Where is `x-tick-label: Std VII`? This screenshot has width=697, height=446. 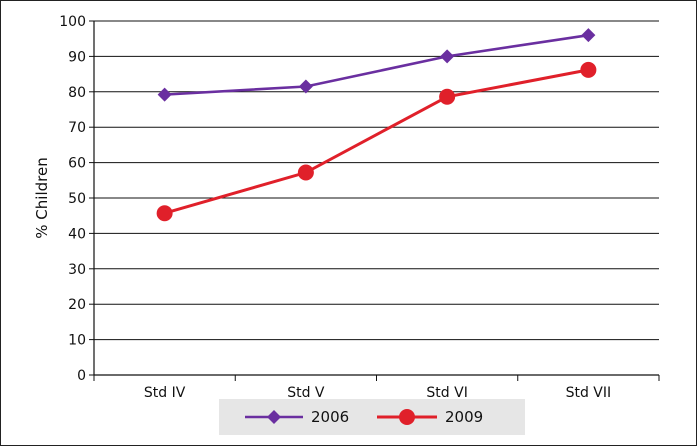 x-tick-label: Std VII is located at coordinates (589, 393).